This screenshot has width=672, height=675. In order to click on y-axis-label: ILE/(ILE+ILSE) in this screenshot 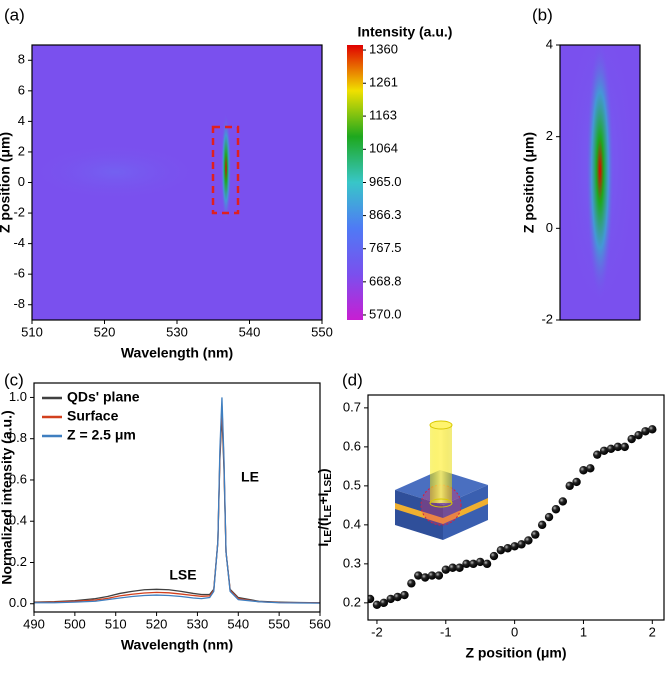, I will do `click(324, 507)`.